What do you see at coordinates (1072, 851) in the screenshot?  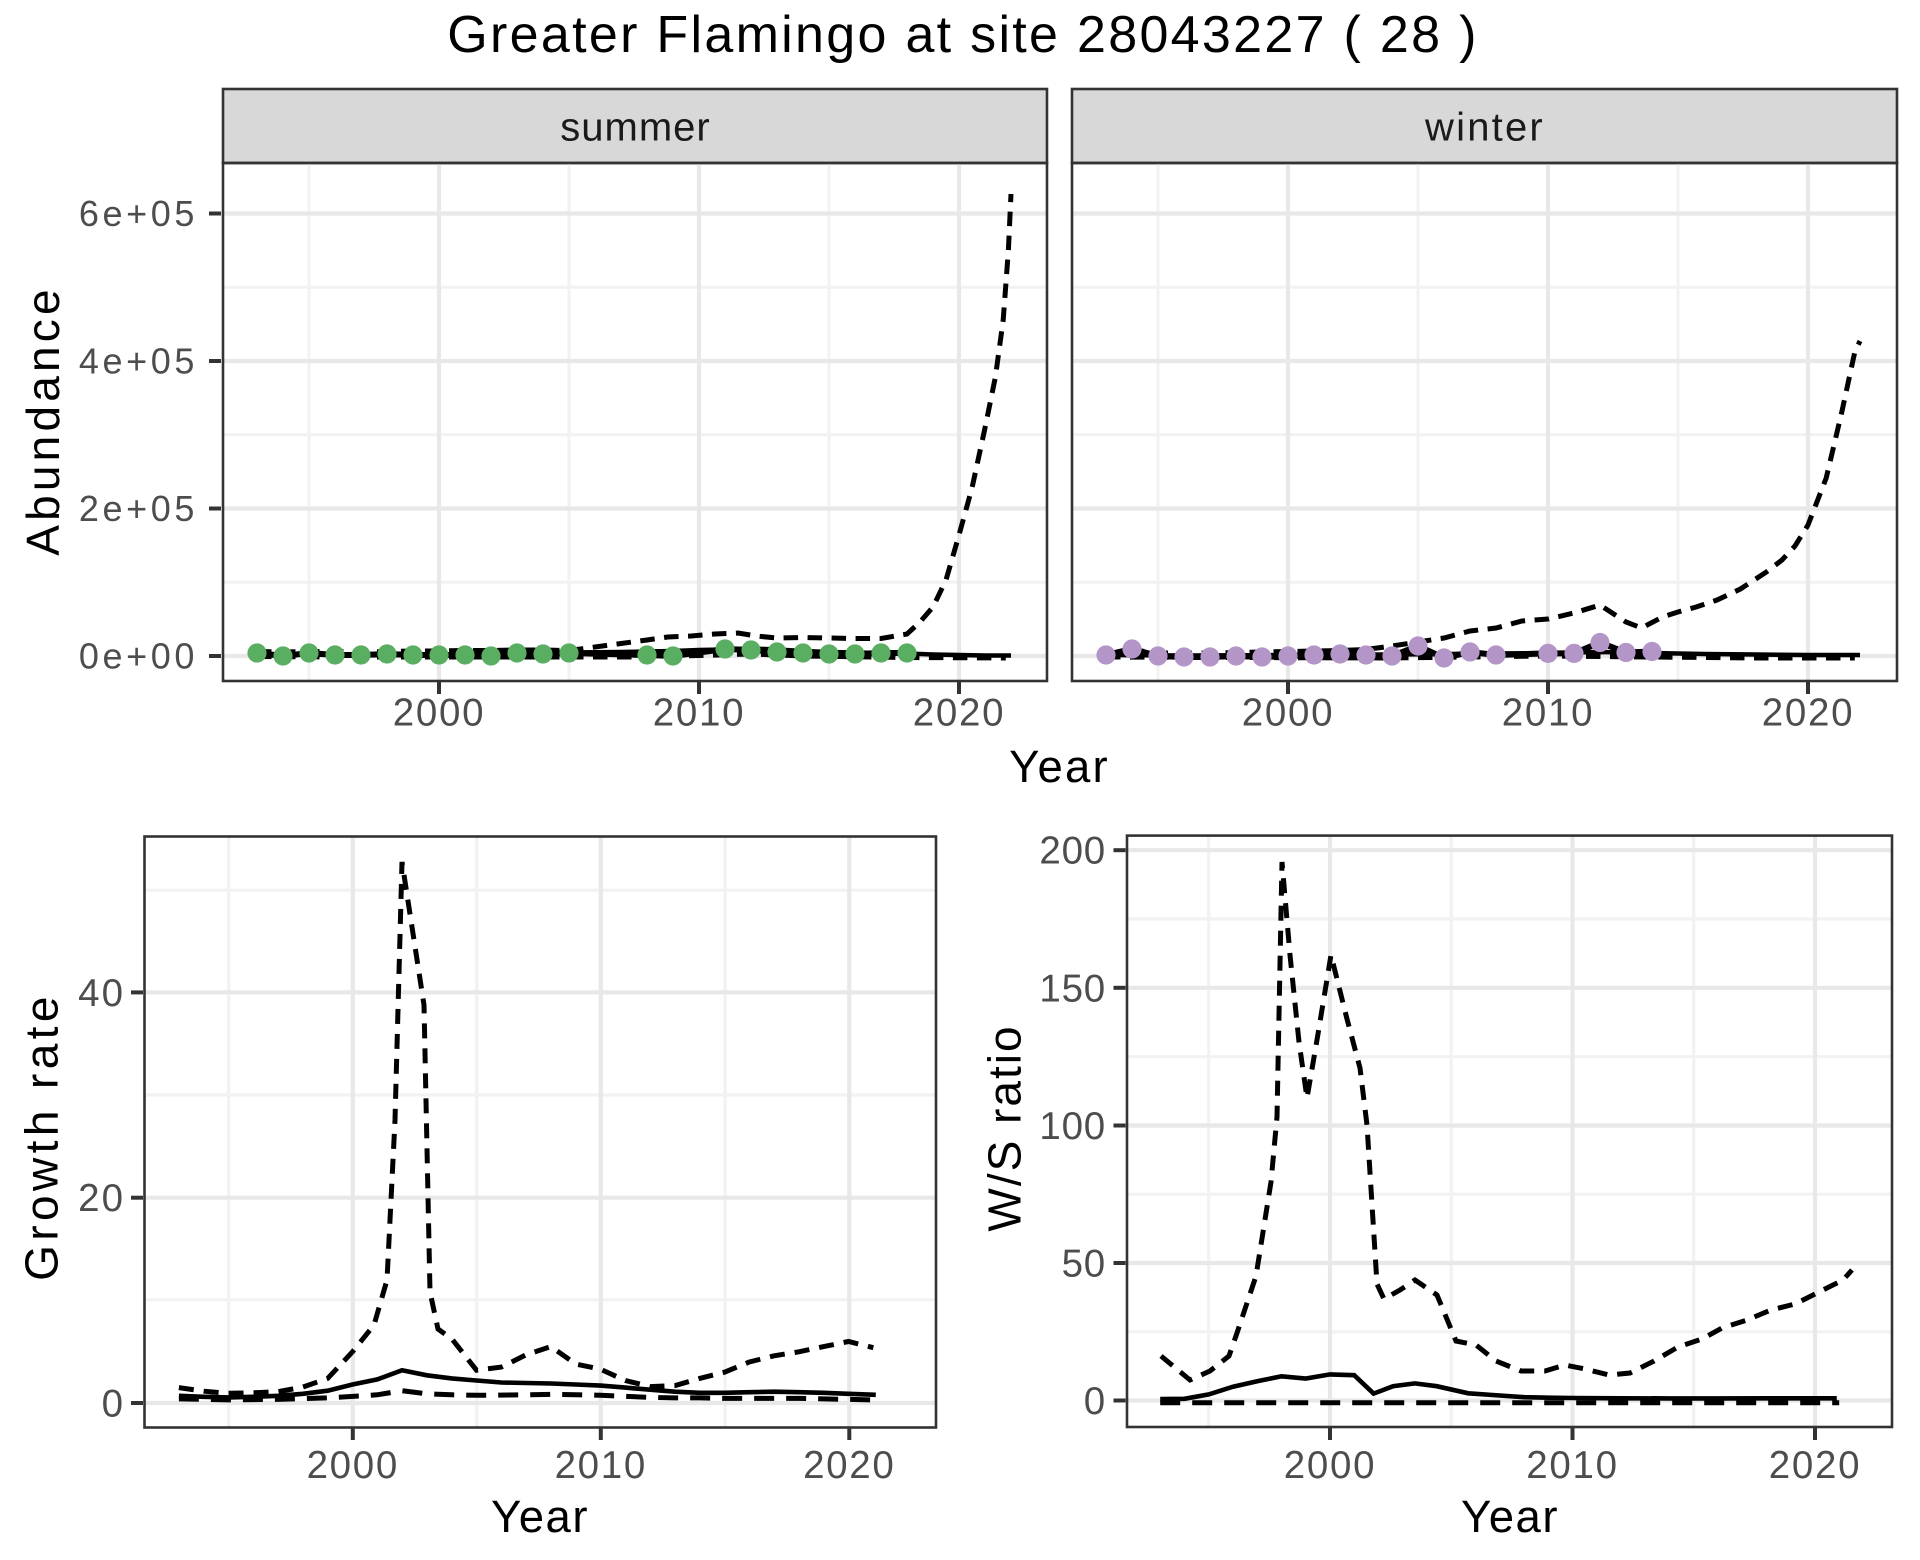 I see `svg-text: 200` at bounding box center [1072, 851].